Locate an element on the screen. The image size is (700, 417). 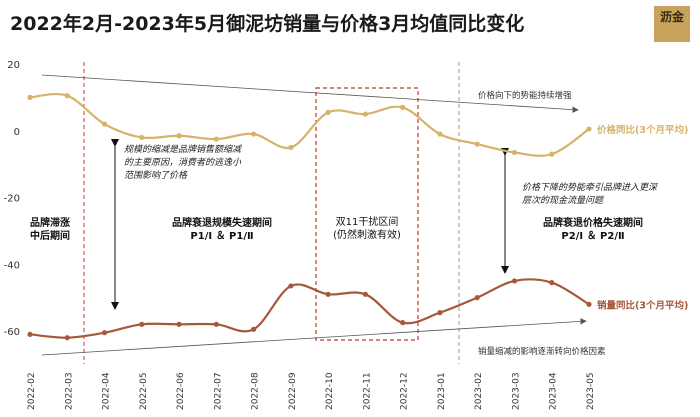
chart-title: 2022年2月-2023年5月御泥坊销量与价格3月均值同比变化 is located at coordinates (267, 24).